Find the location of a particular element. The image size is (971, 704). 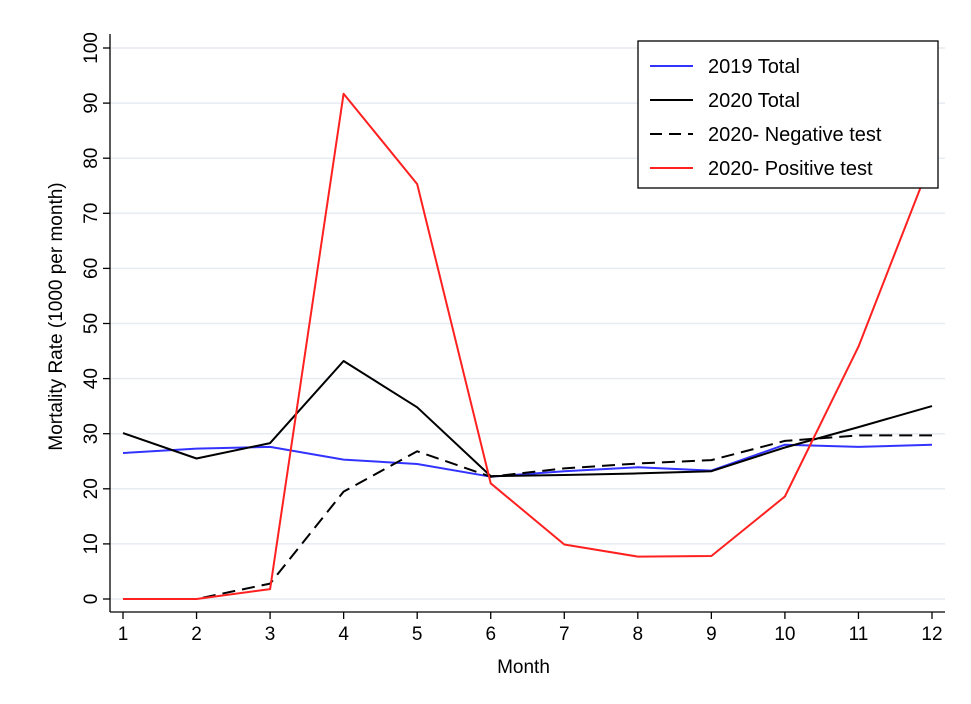

y-tick-label: 40 is located at coordinates (91, 378).